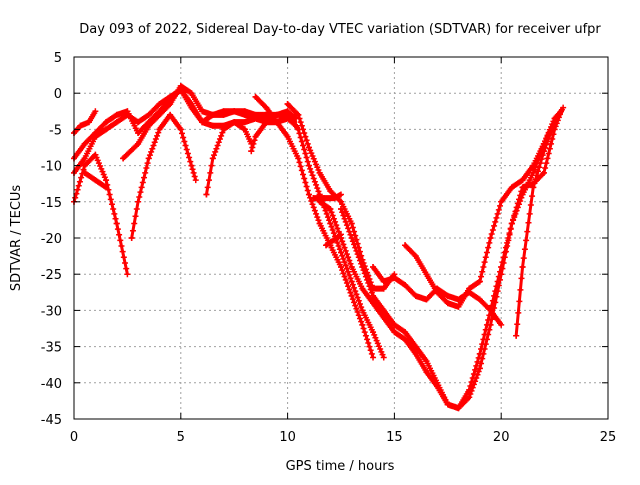 The width and height of the screenshot is (640, 485). What do you see at coordinates (394, 437) in the screenshot?
I see `x-tick-label: 15` at bounding box center [394, 437].